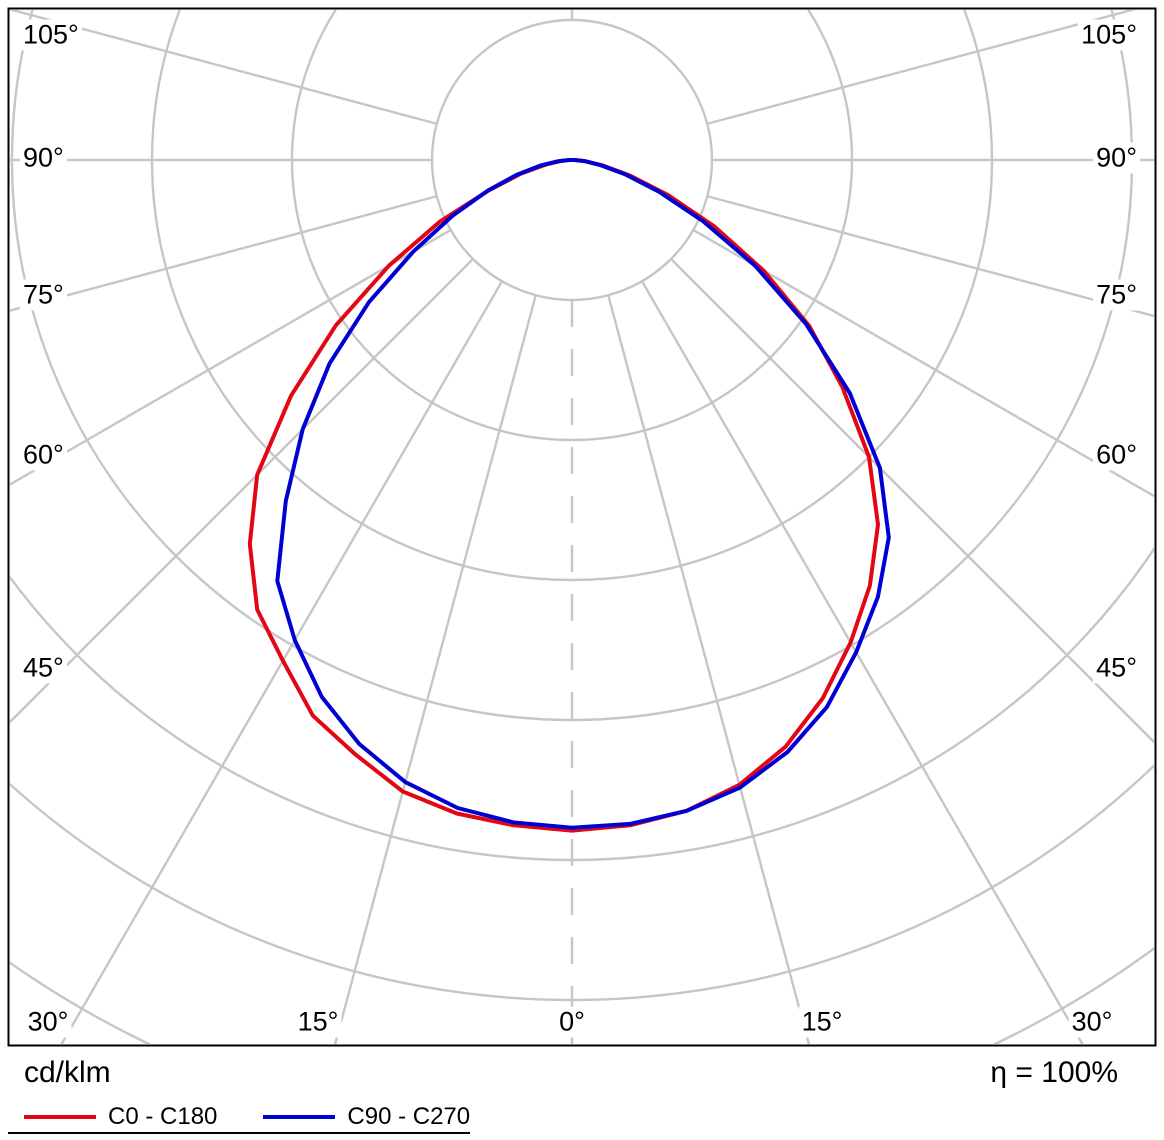  What do you see at coordinates (1054, 1072) in the screenshot?
I see `efficiency-label: η = 100%` at bounding box center [1054, 1072].